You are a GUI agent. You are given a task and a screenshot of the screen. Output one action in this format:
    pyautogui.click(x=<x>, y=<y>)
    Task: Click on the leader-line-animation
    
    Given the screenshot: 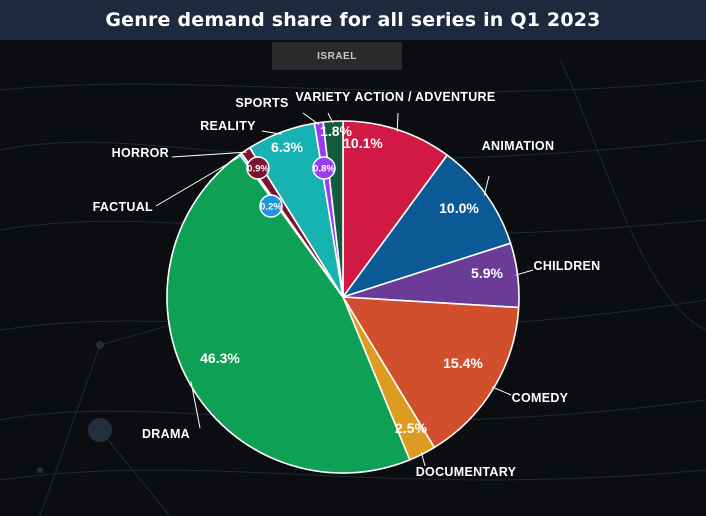 What is the action you would take?
    pyautogui.click(x=486, y=185)
    